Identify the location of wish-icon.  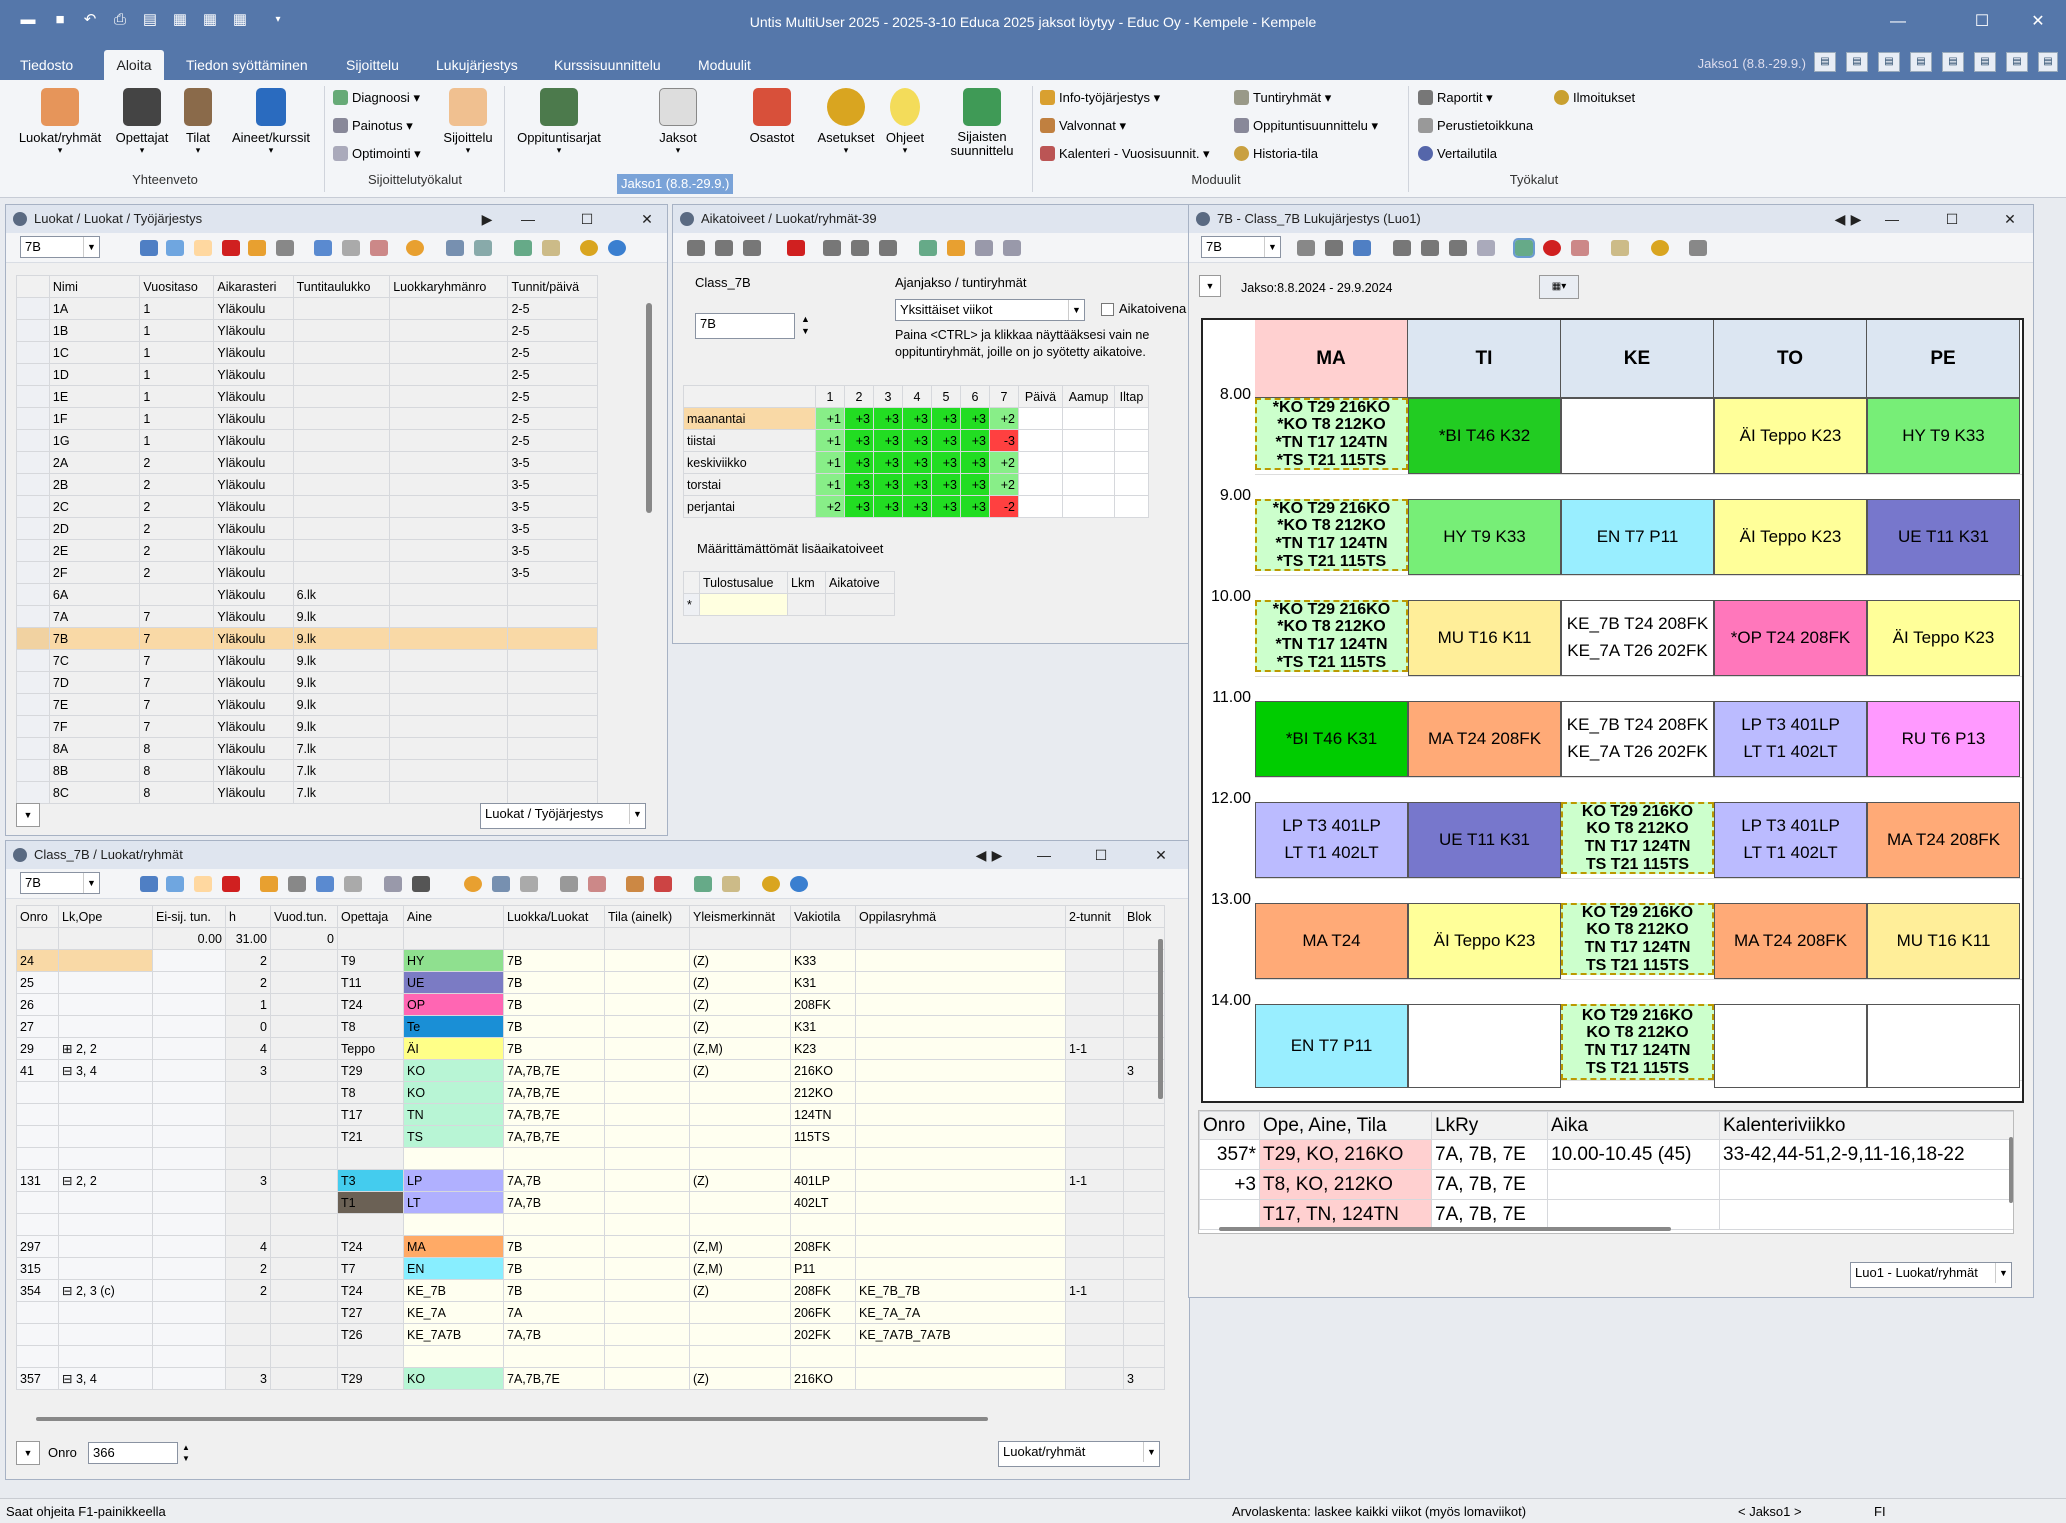
(724, 248).